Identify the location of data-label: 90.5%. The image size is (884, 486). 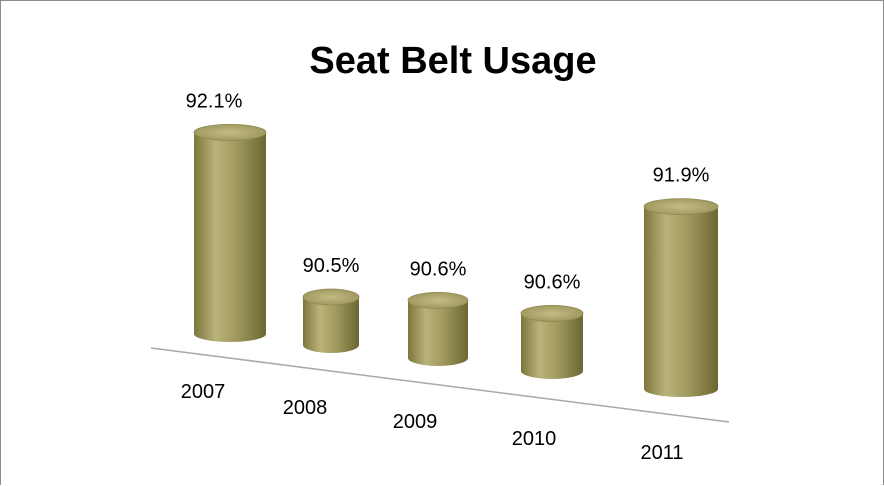
(331, 266).